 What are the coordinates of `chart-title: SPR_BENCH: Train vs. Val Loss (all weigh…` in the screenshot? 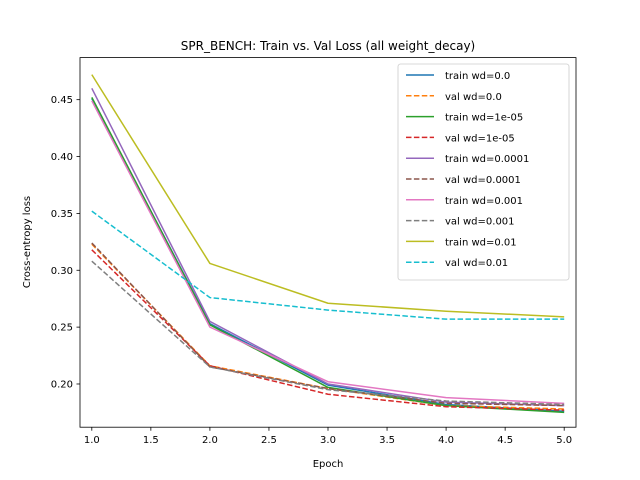 It's located at (328, 46).